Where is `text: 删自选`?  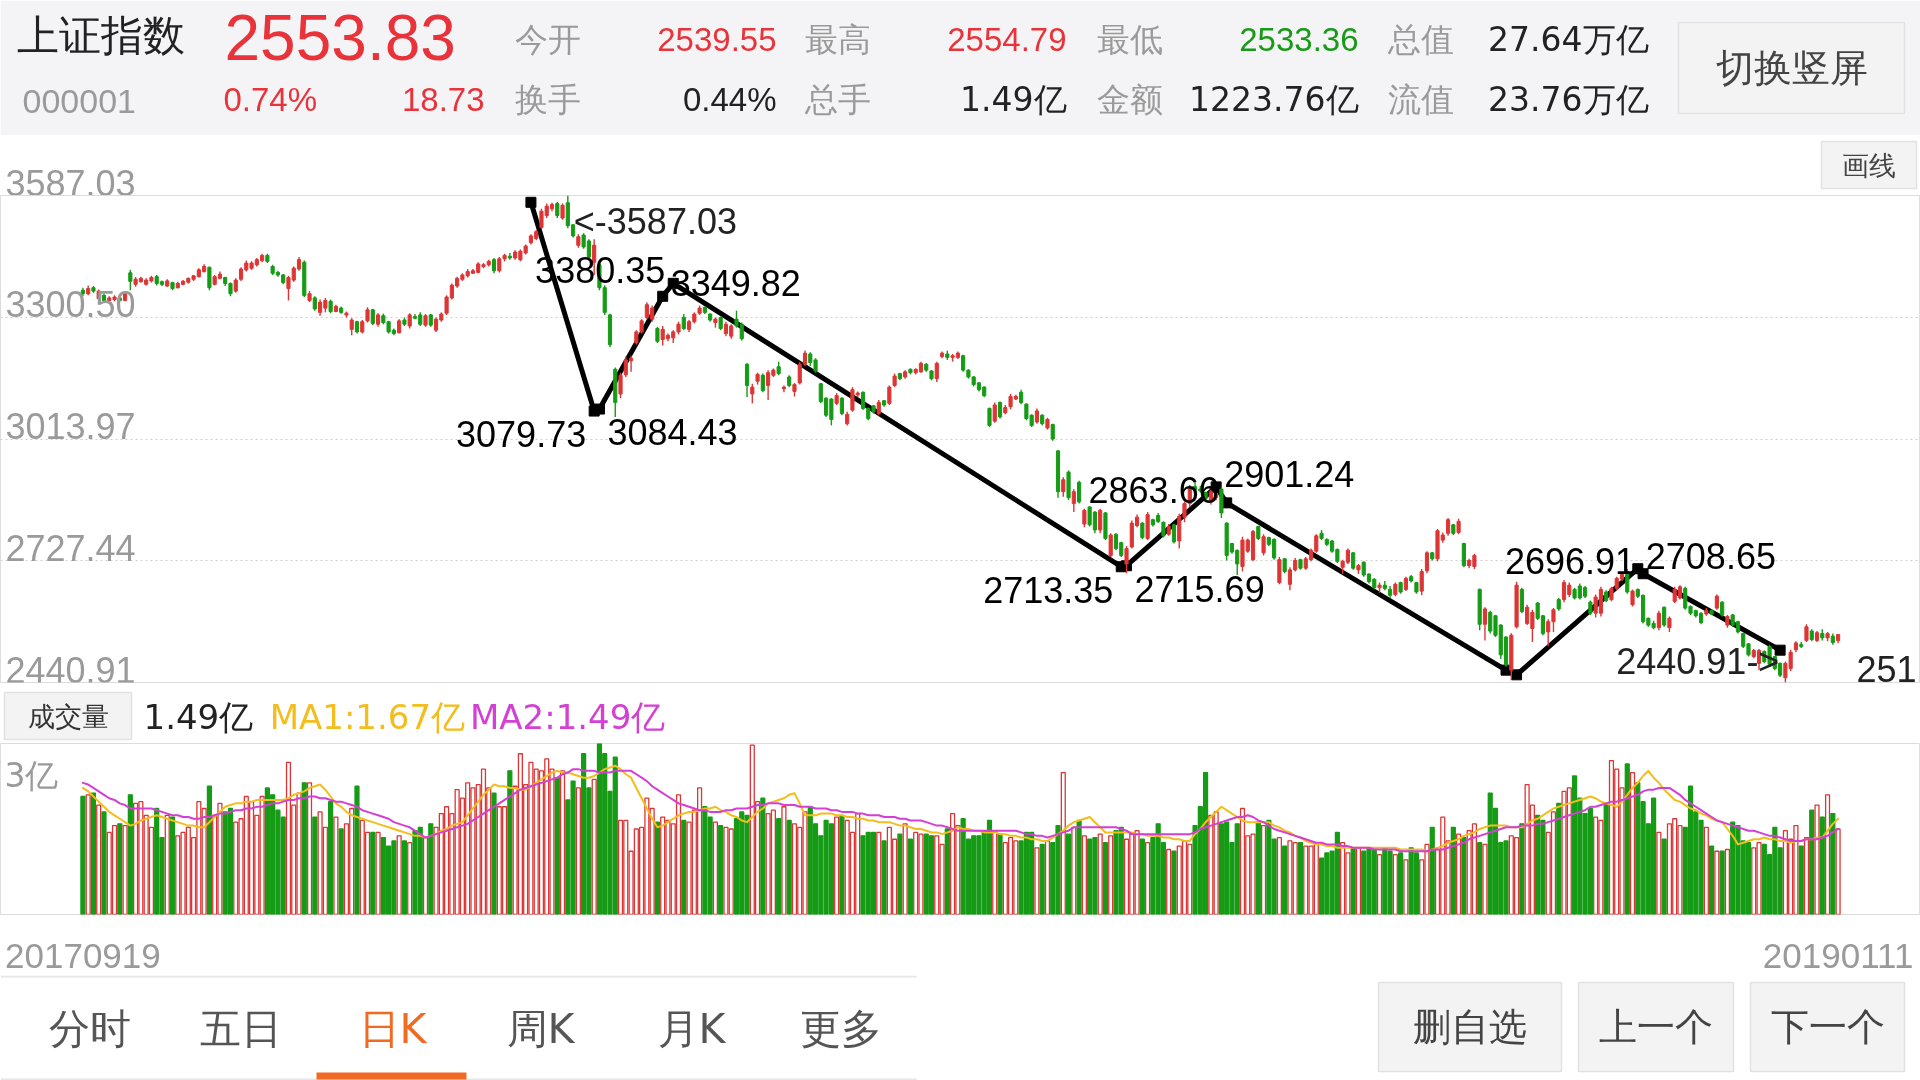 text: 删自选 is located at coordinates (1470, 1027).